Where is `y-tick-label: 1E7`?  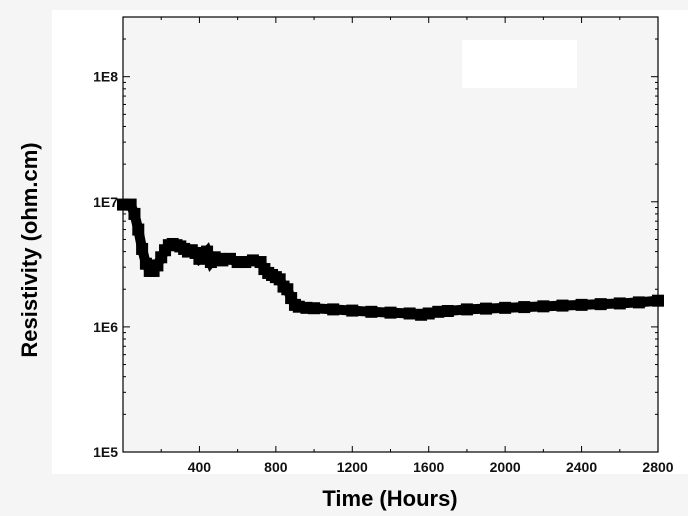
y-tick-label: 1E7 is located at coordinates (105, 202).